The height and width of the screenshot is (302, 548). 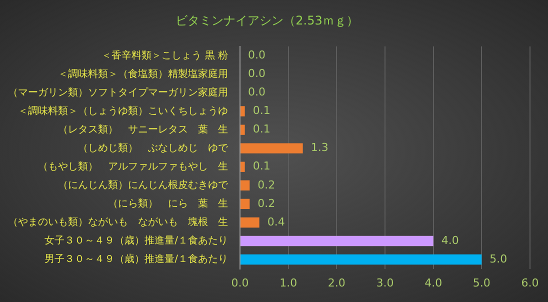 What do you see at coordinates (385, 283) in the screenshot?
I see `x-tick-label: 3.0` at bounding box center [385, 283].